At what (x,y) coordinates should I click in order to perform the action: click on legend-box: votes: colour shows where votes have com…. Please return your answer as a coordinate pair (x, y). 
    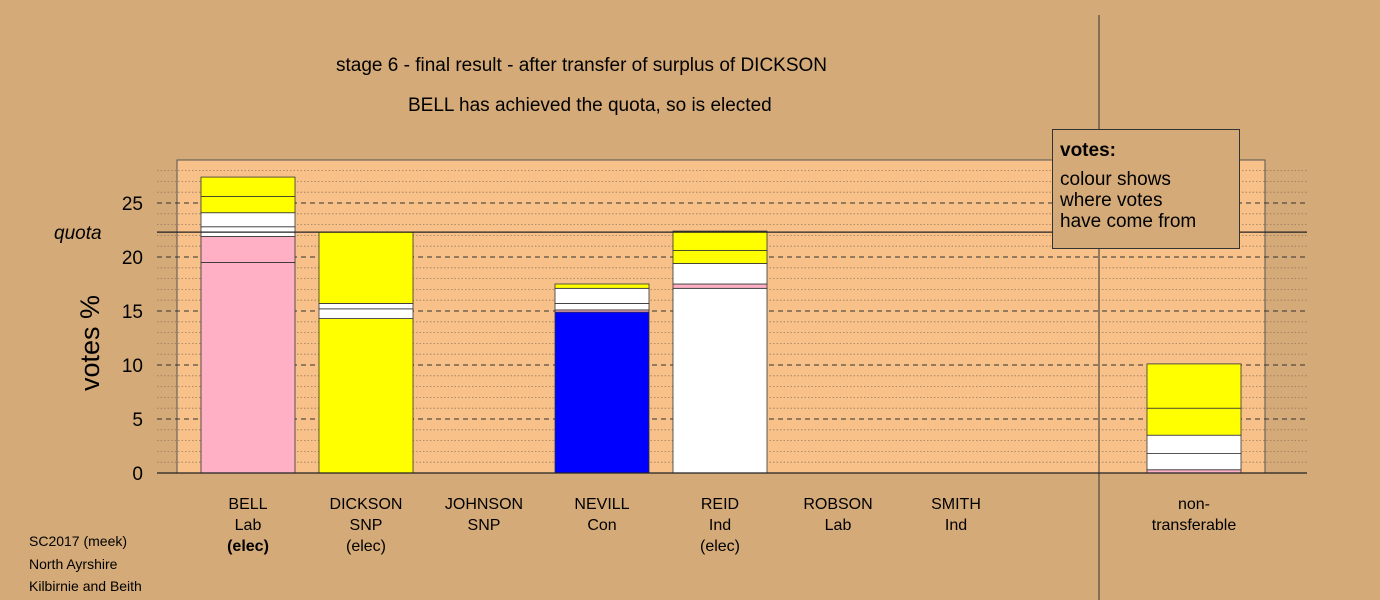
    Looking at the image, I should click on (1146, 189).